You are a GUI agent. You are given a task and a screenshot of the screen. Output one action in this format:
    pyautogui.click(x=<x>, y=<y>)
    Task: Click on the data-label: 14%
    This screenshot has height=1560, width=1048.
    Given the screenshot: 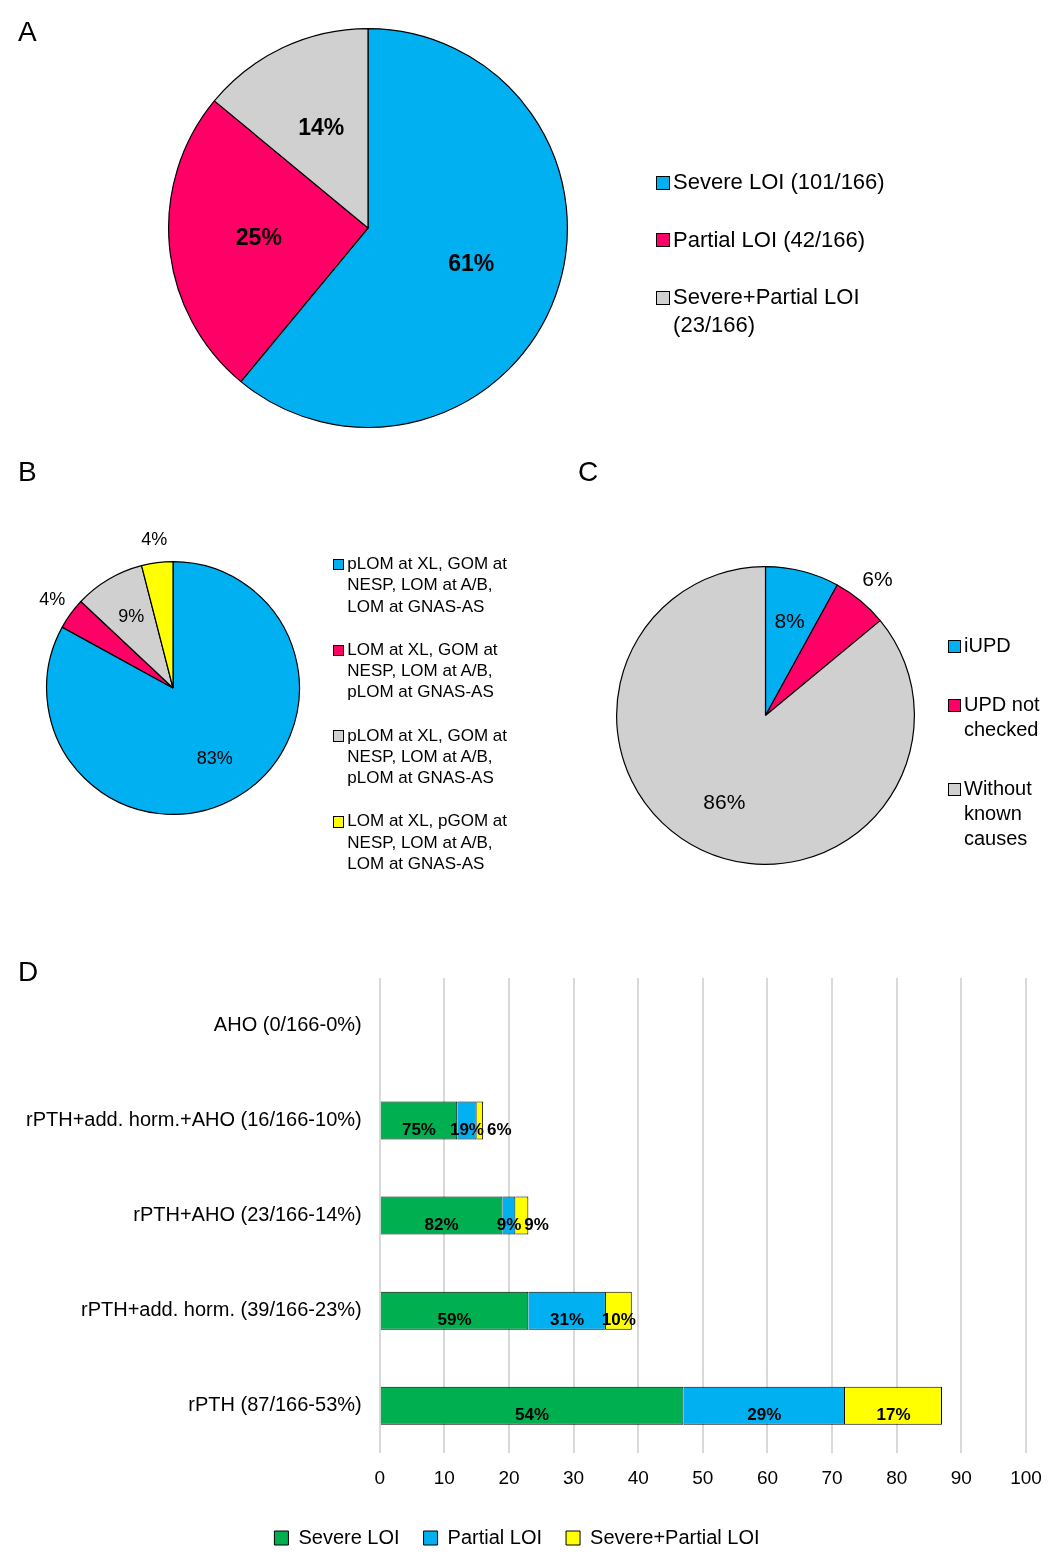 What is the action you would take?
    pyautogui.click(x=321, y=127)
    